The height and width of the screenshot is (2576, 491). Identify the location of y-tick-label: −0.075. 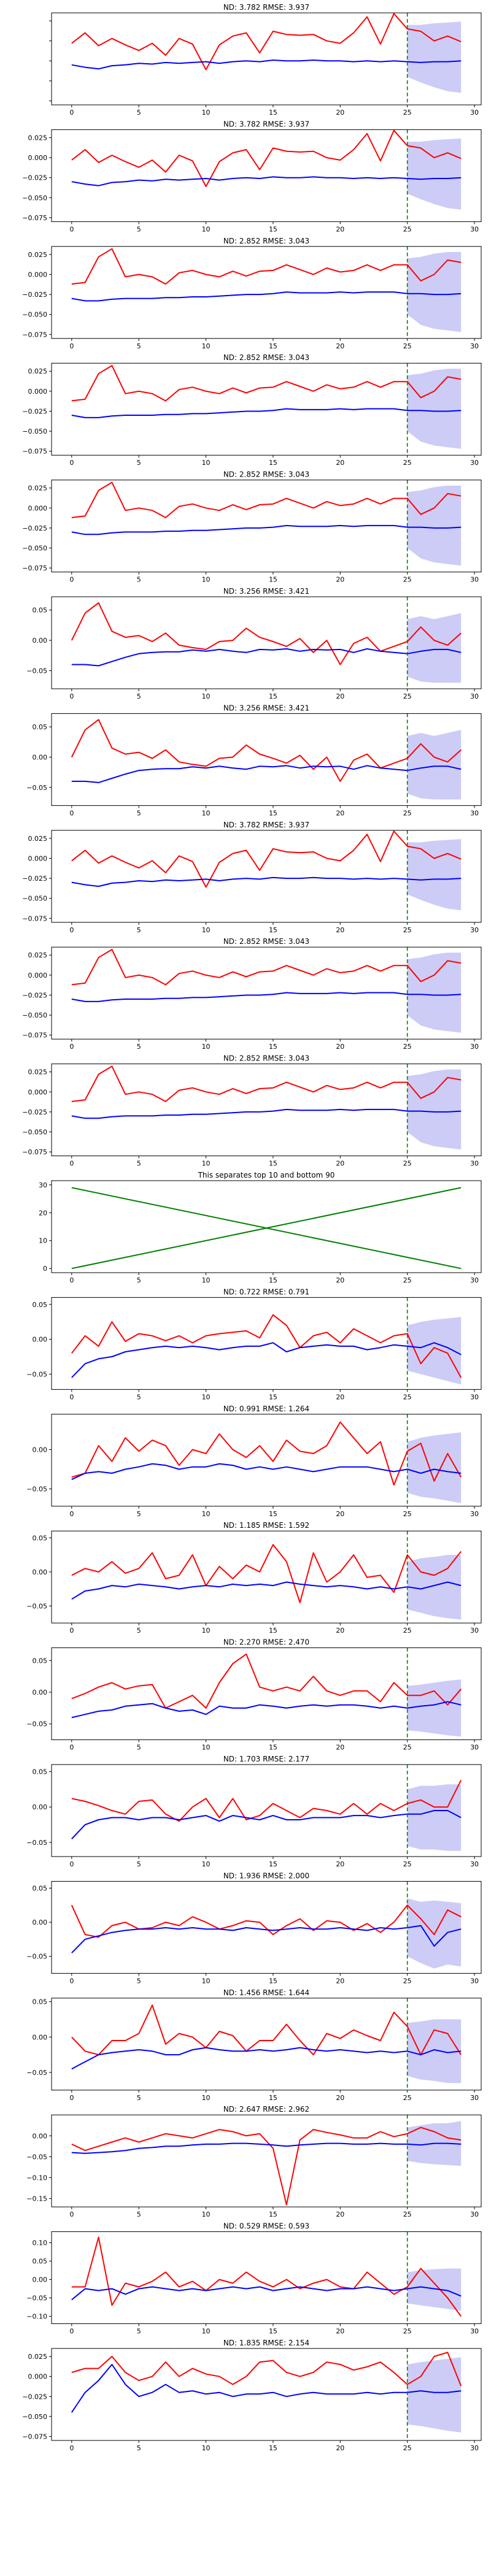
(34, 2436).